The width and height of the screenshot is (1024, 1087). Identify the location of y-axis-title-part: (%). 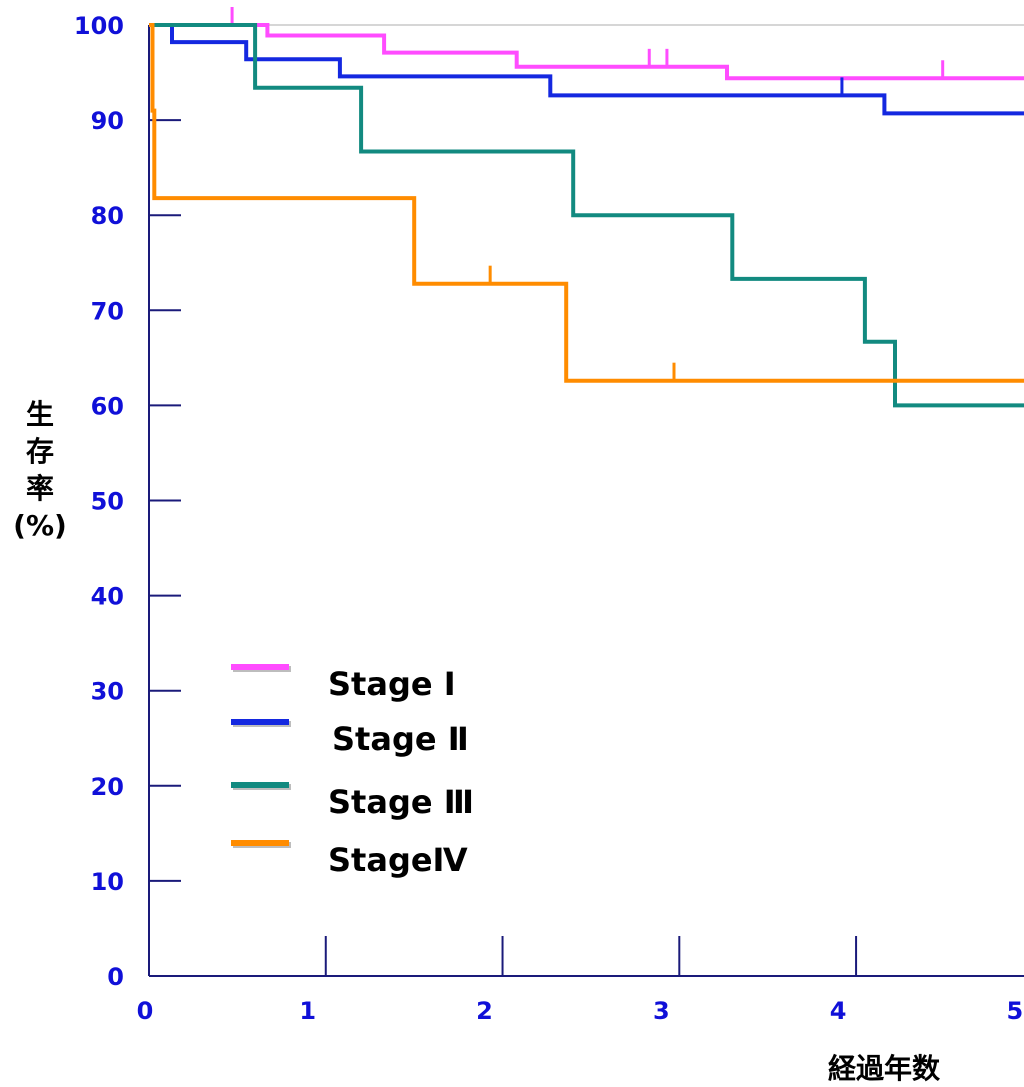
(40, 525).